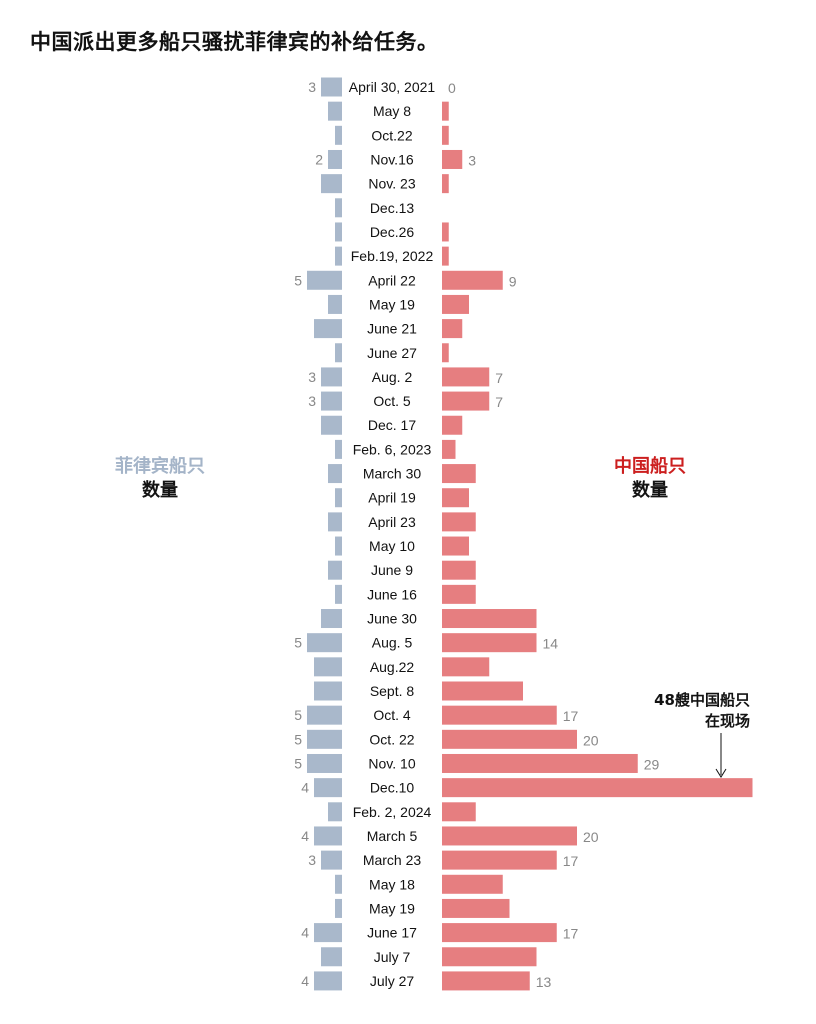  I want to click on date-label: Nov.16, so click(392, 159).